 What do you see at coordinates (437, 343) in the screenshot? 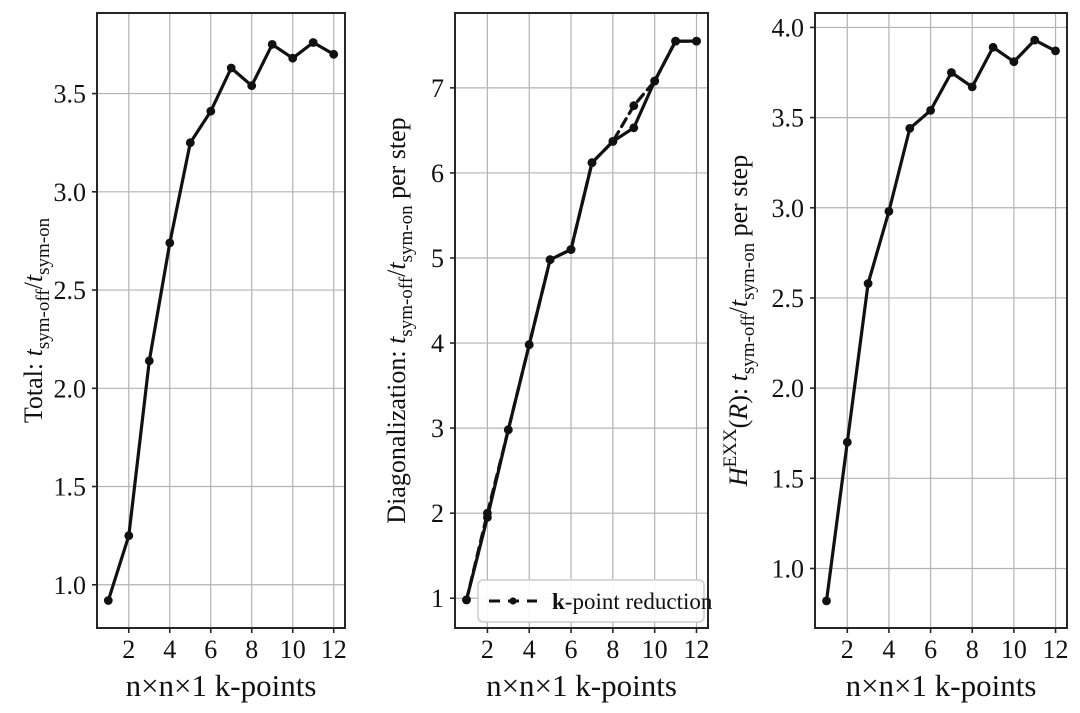
I see `y-tick-label: 4` at bounding box center [437, 343].